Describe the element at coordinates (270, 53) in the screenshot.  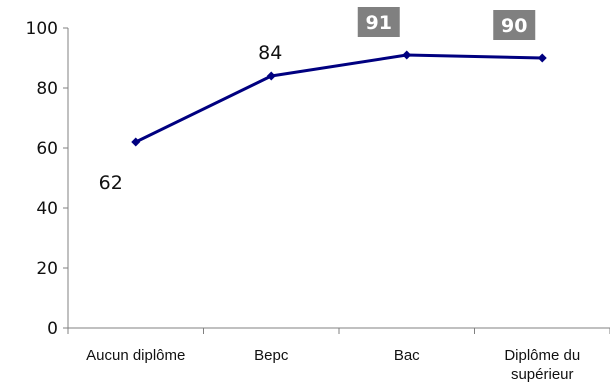
I see `data-label: 84` at that location.